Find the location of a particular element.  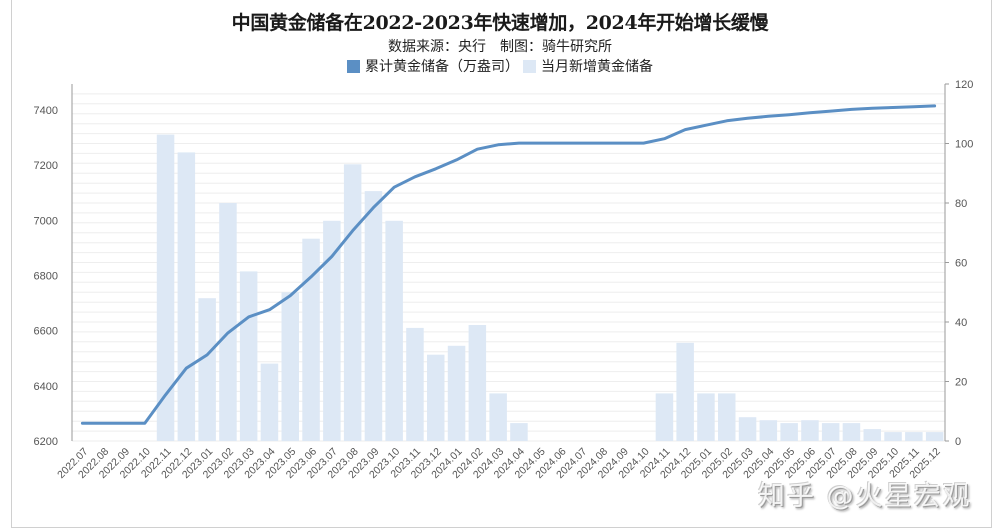

bar-2023.08 is located at coordinates (352, 303).